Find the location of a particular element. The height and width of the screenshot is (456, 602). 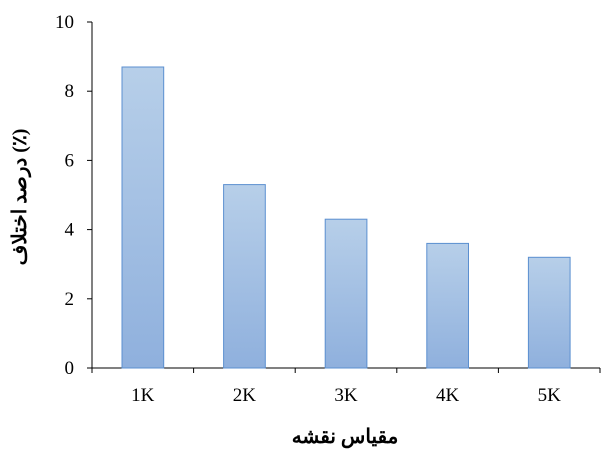

x-tick-label: 1K is located at coordinates (143, 395).